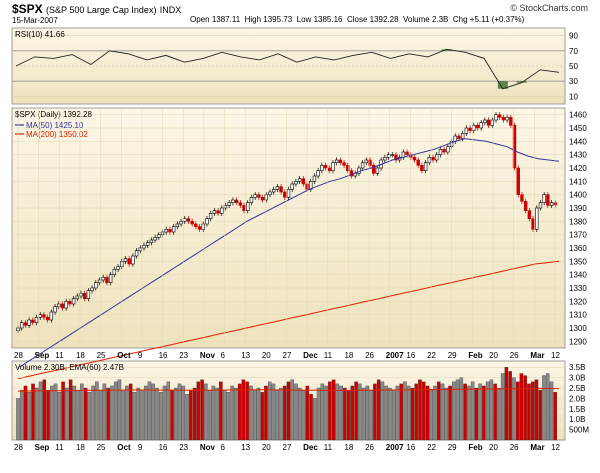  I want to click on price-tick-label: 1370, so click(578, 235).